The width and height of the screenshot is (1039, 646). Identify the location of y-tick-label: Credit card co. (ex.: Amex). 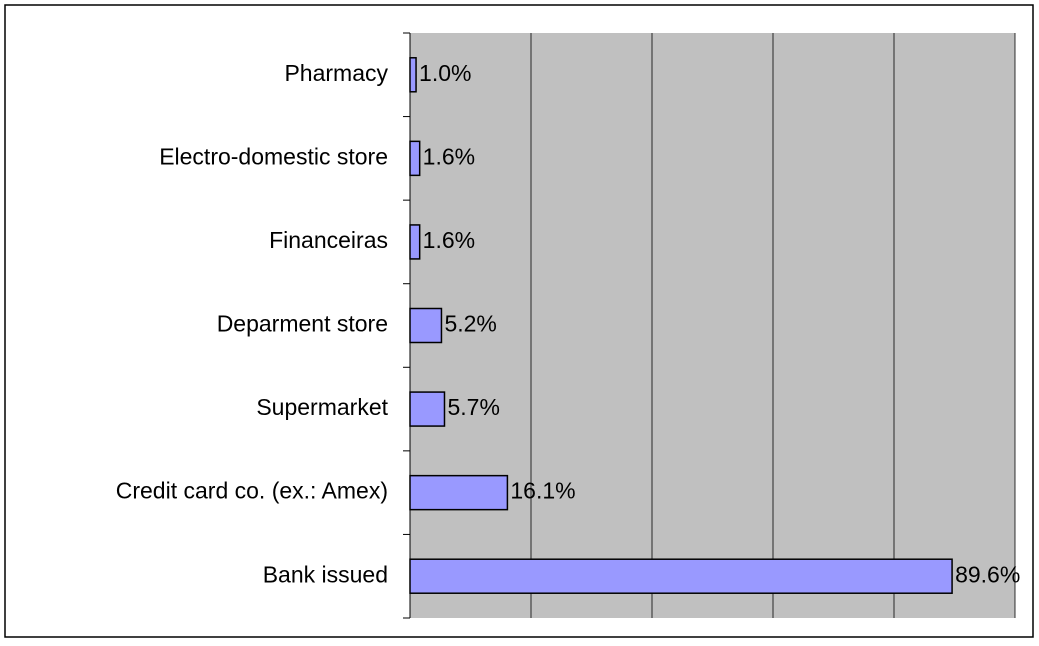
(252, 491).